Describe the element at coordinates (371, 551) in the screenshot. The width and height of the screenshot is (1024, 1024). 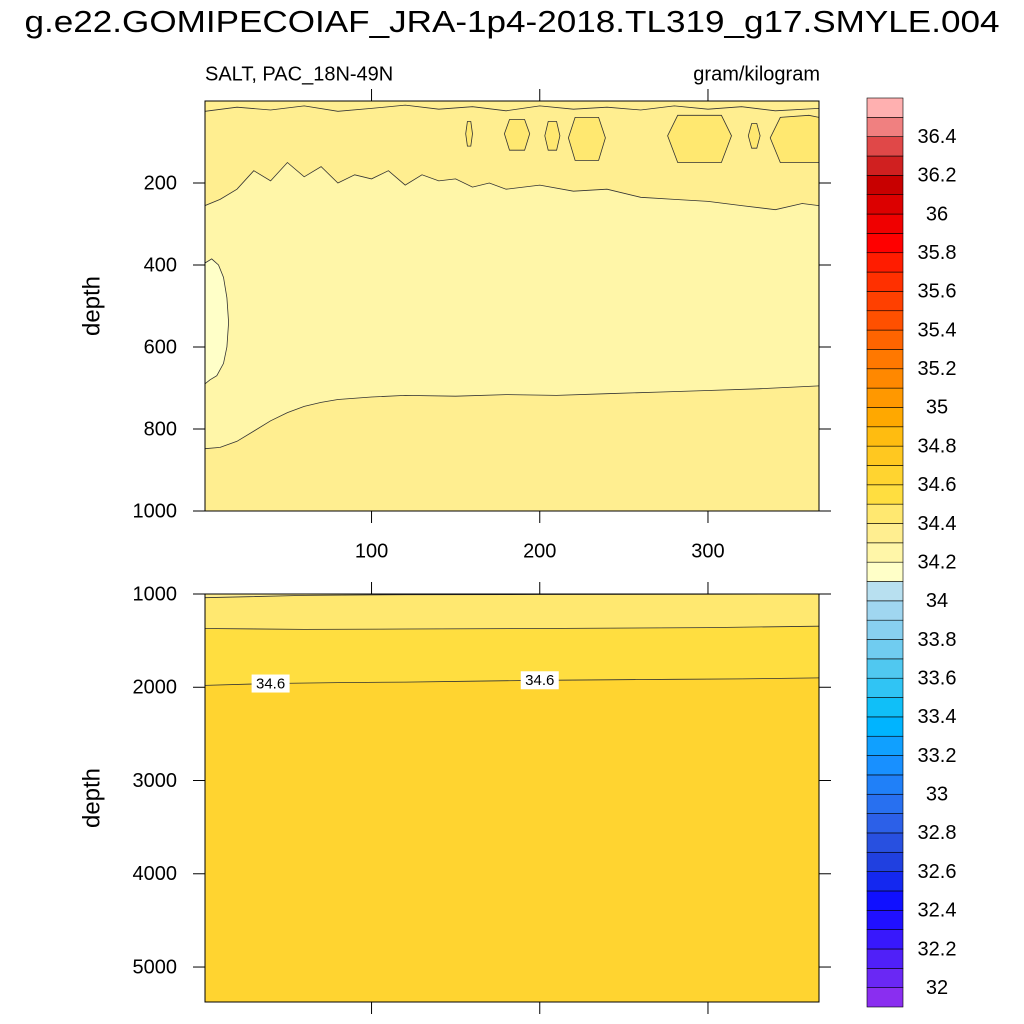
I see `x-tick-label: 100` at that location.